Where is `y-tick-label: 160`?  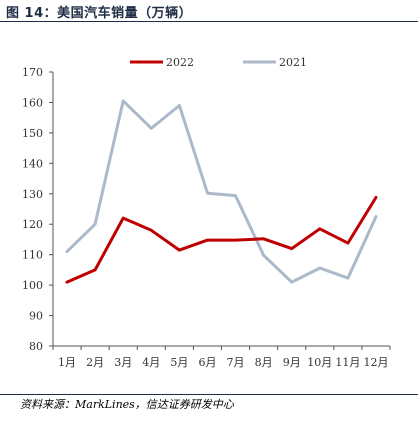 y-tick-label: 160 is located at coordinates (32, 102).